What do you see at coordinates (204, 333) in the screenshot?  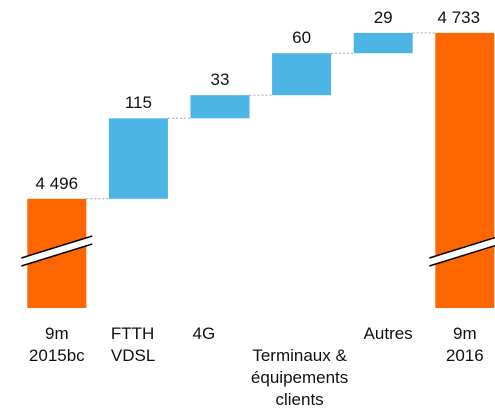 I see `x-tick-label: 4G` at bounding box center [204, 333].